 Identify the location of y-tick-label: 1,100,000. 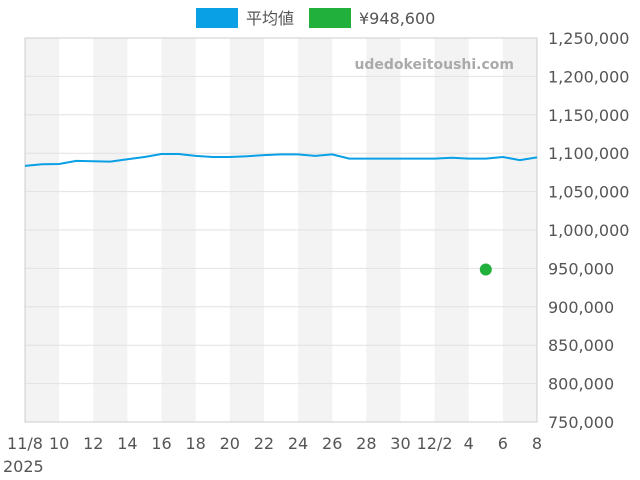
(588, 153).